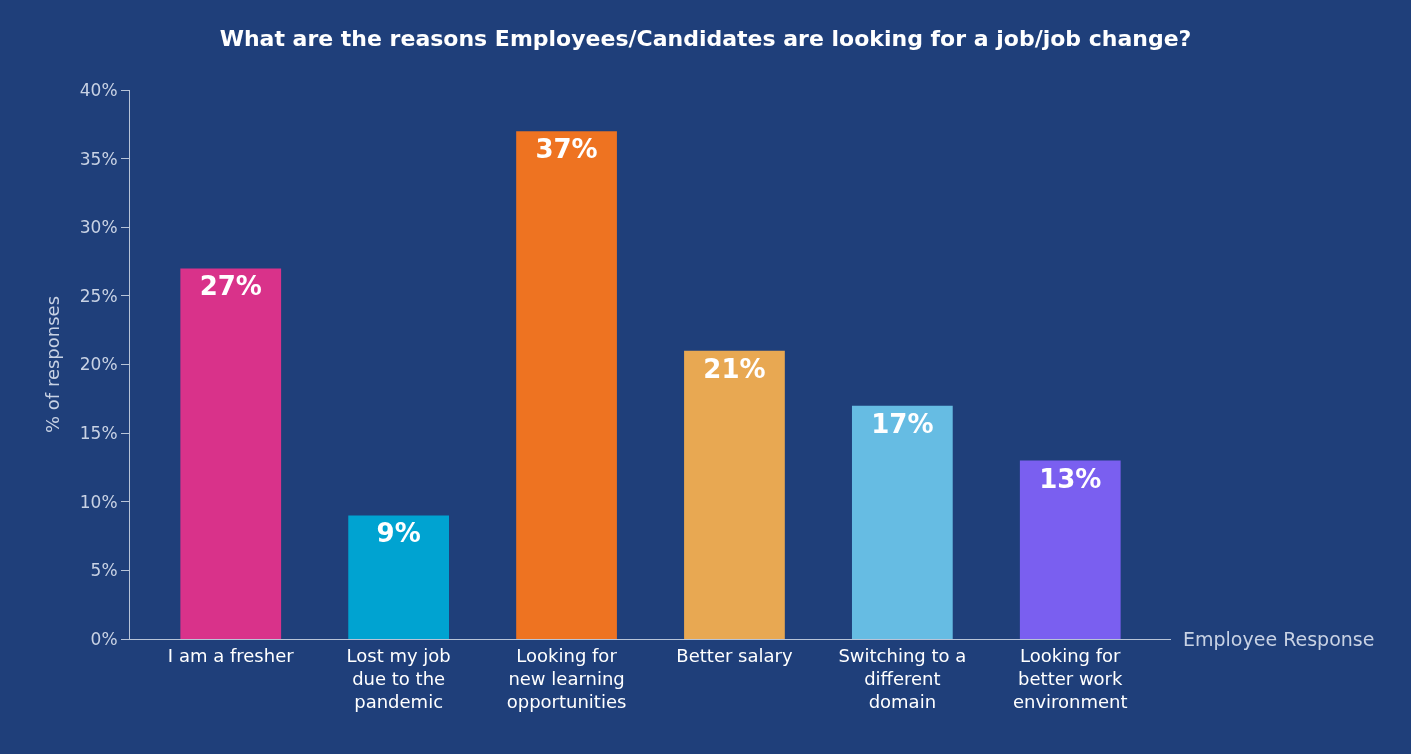 The width and height of the screenshot is (1411, 754). I want to click on y-tick-label: 35%, so click(98, 158).